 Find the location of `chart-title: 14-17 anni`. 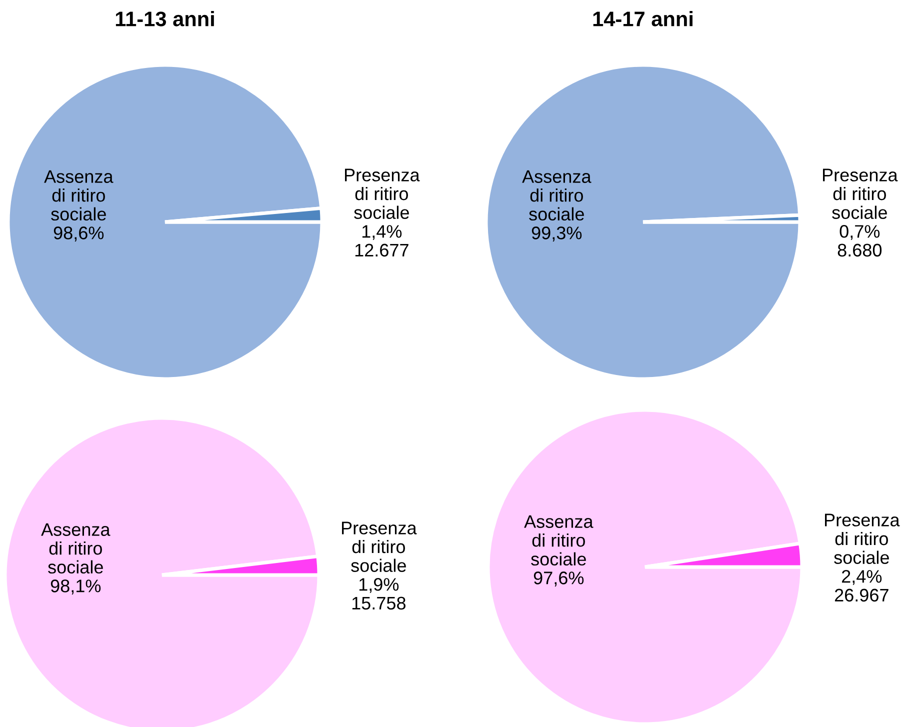

chart-title: 14-17 anni is located at coordinates (642, 18).